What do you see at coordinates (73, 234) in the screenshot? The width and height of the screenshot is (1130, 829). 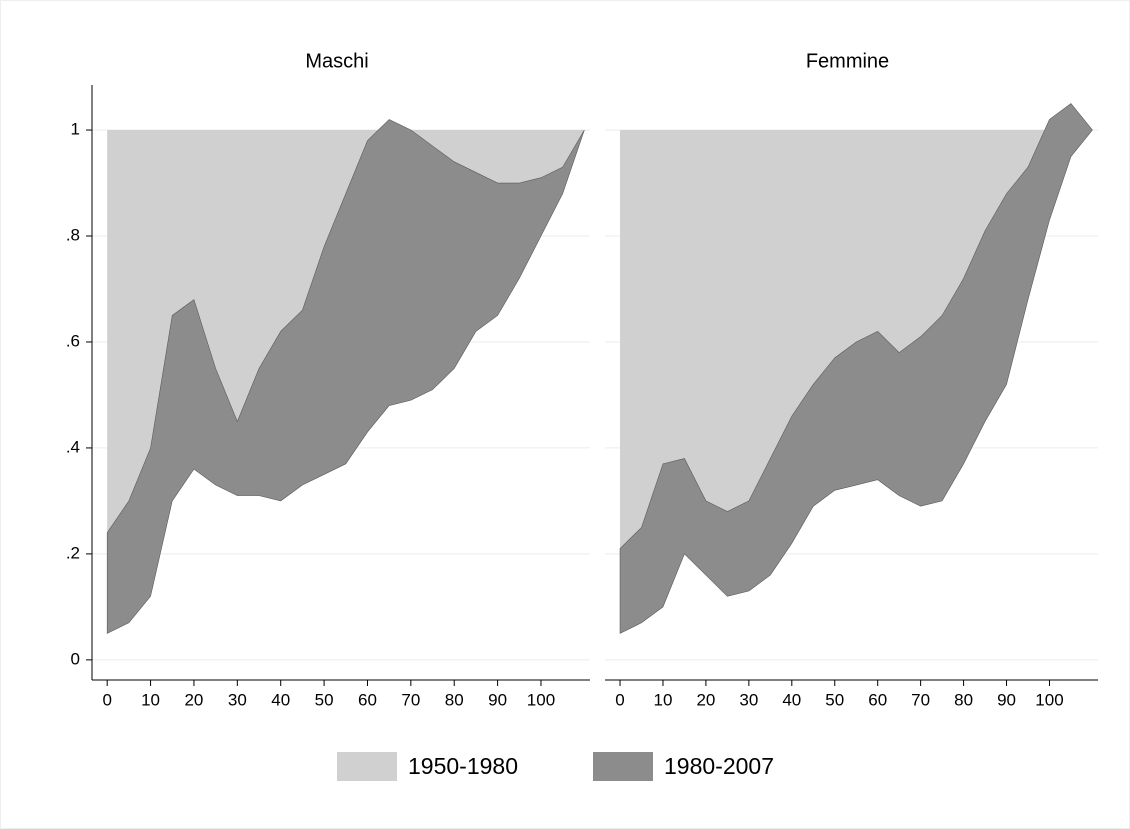 I see `y-tick-label: .8` at bounding box center [73, 234].